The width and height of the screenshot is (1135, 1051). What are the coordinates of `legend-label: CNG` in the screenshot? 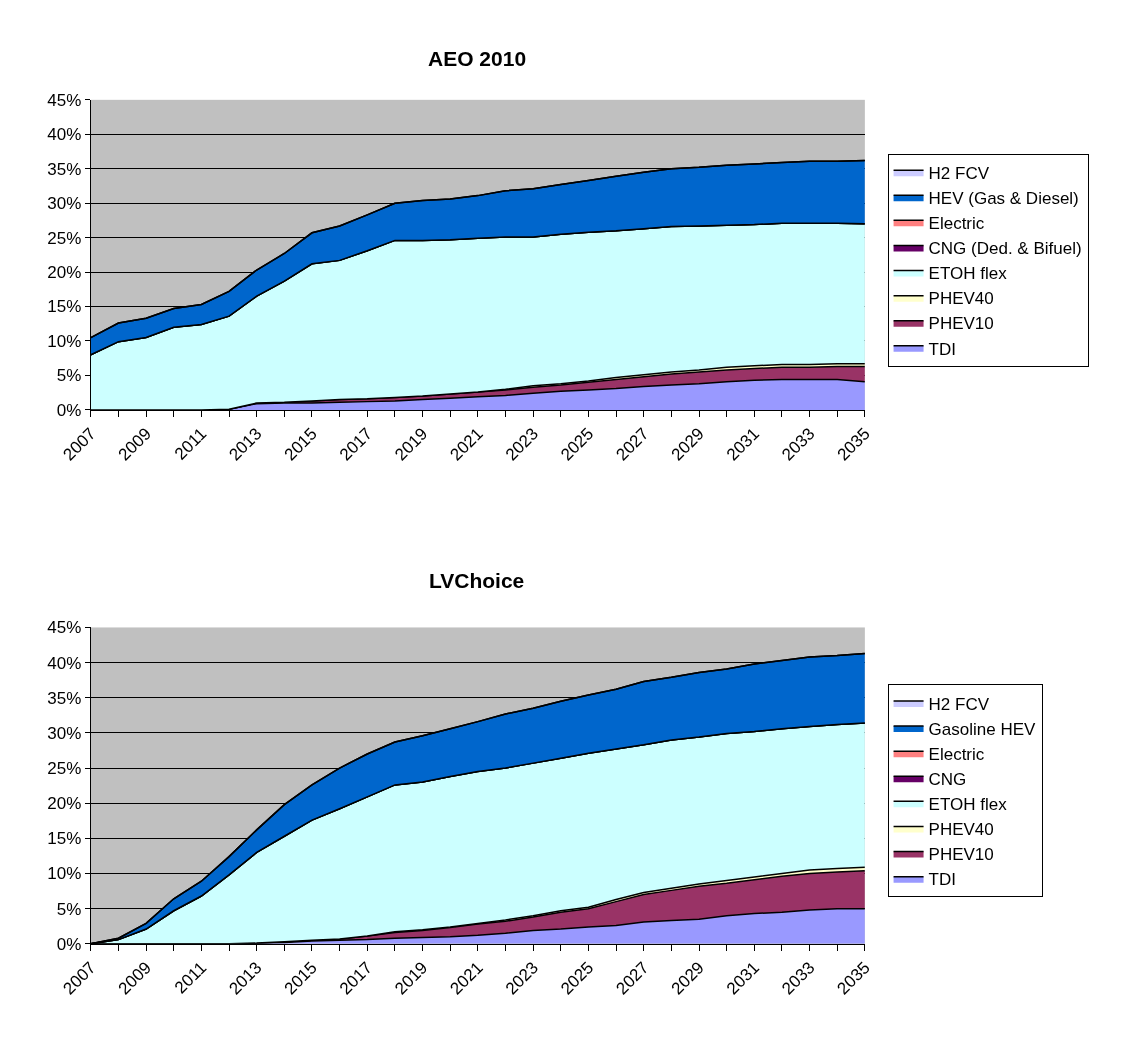 It's located at (947, 779).